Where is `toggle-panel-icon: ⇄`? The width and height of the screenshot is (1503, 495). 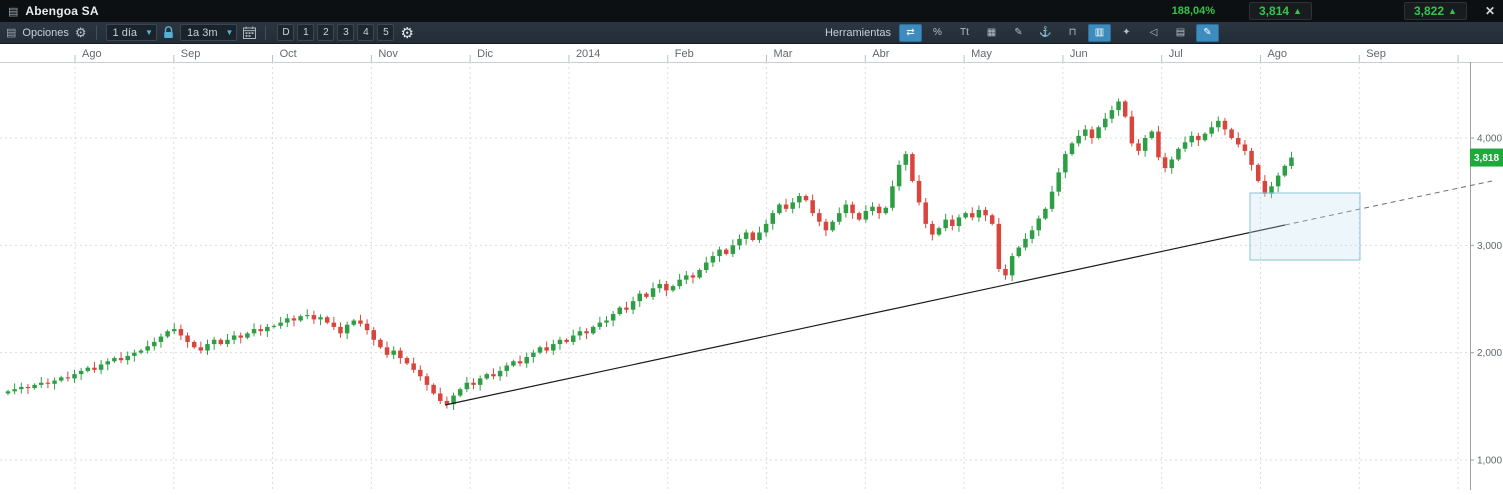
toggle-panel-icon: ⇄ is located at coordinates (910, 32).